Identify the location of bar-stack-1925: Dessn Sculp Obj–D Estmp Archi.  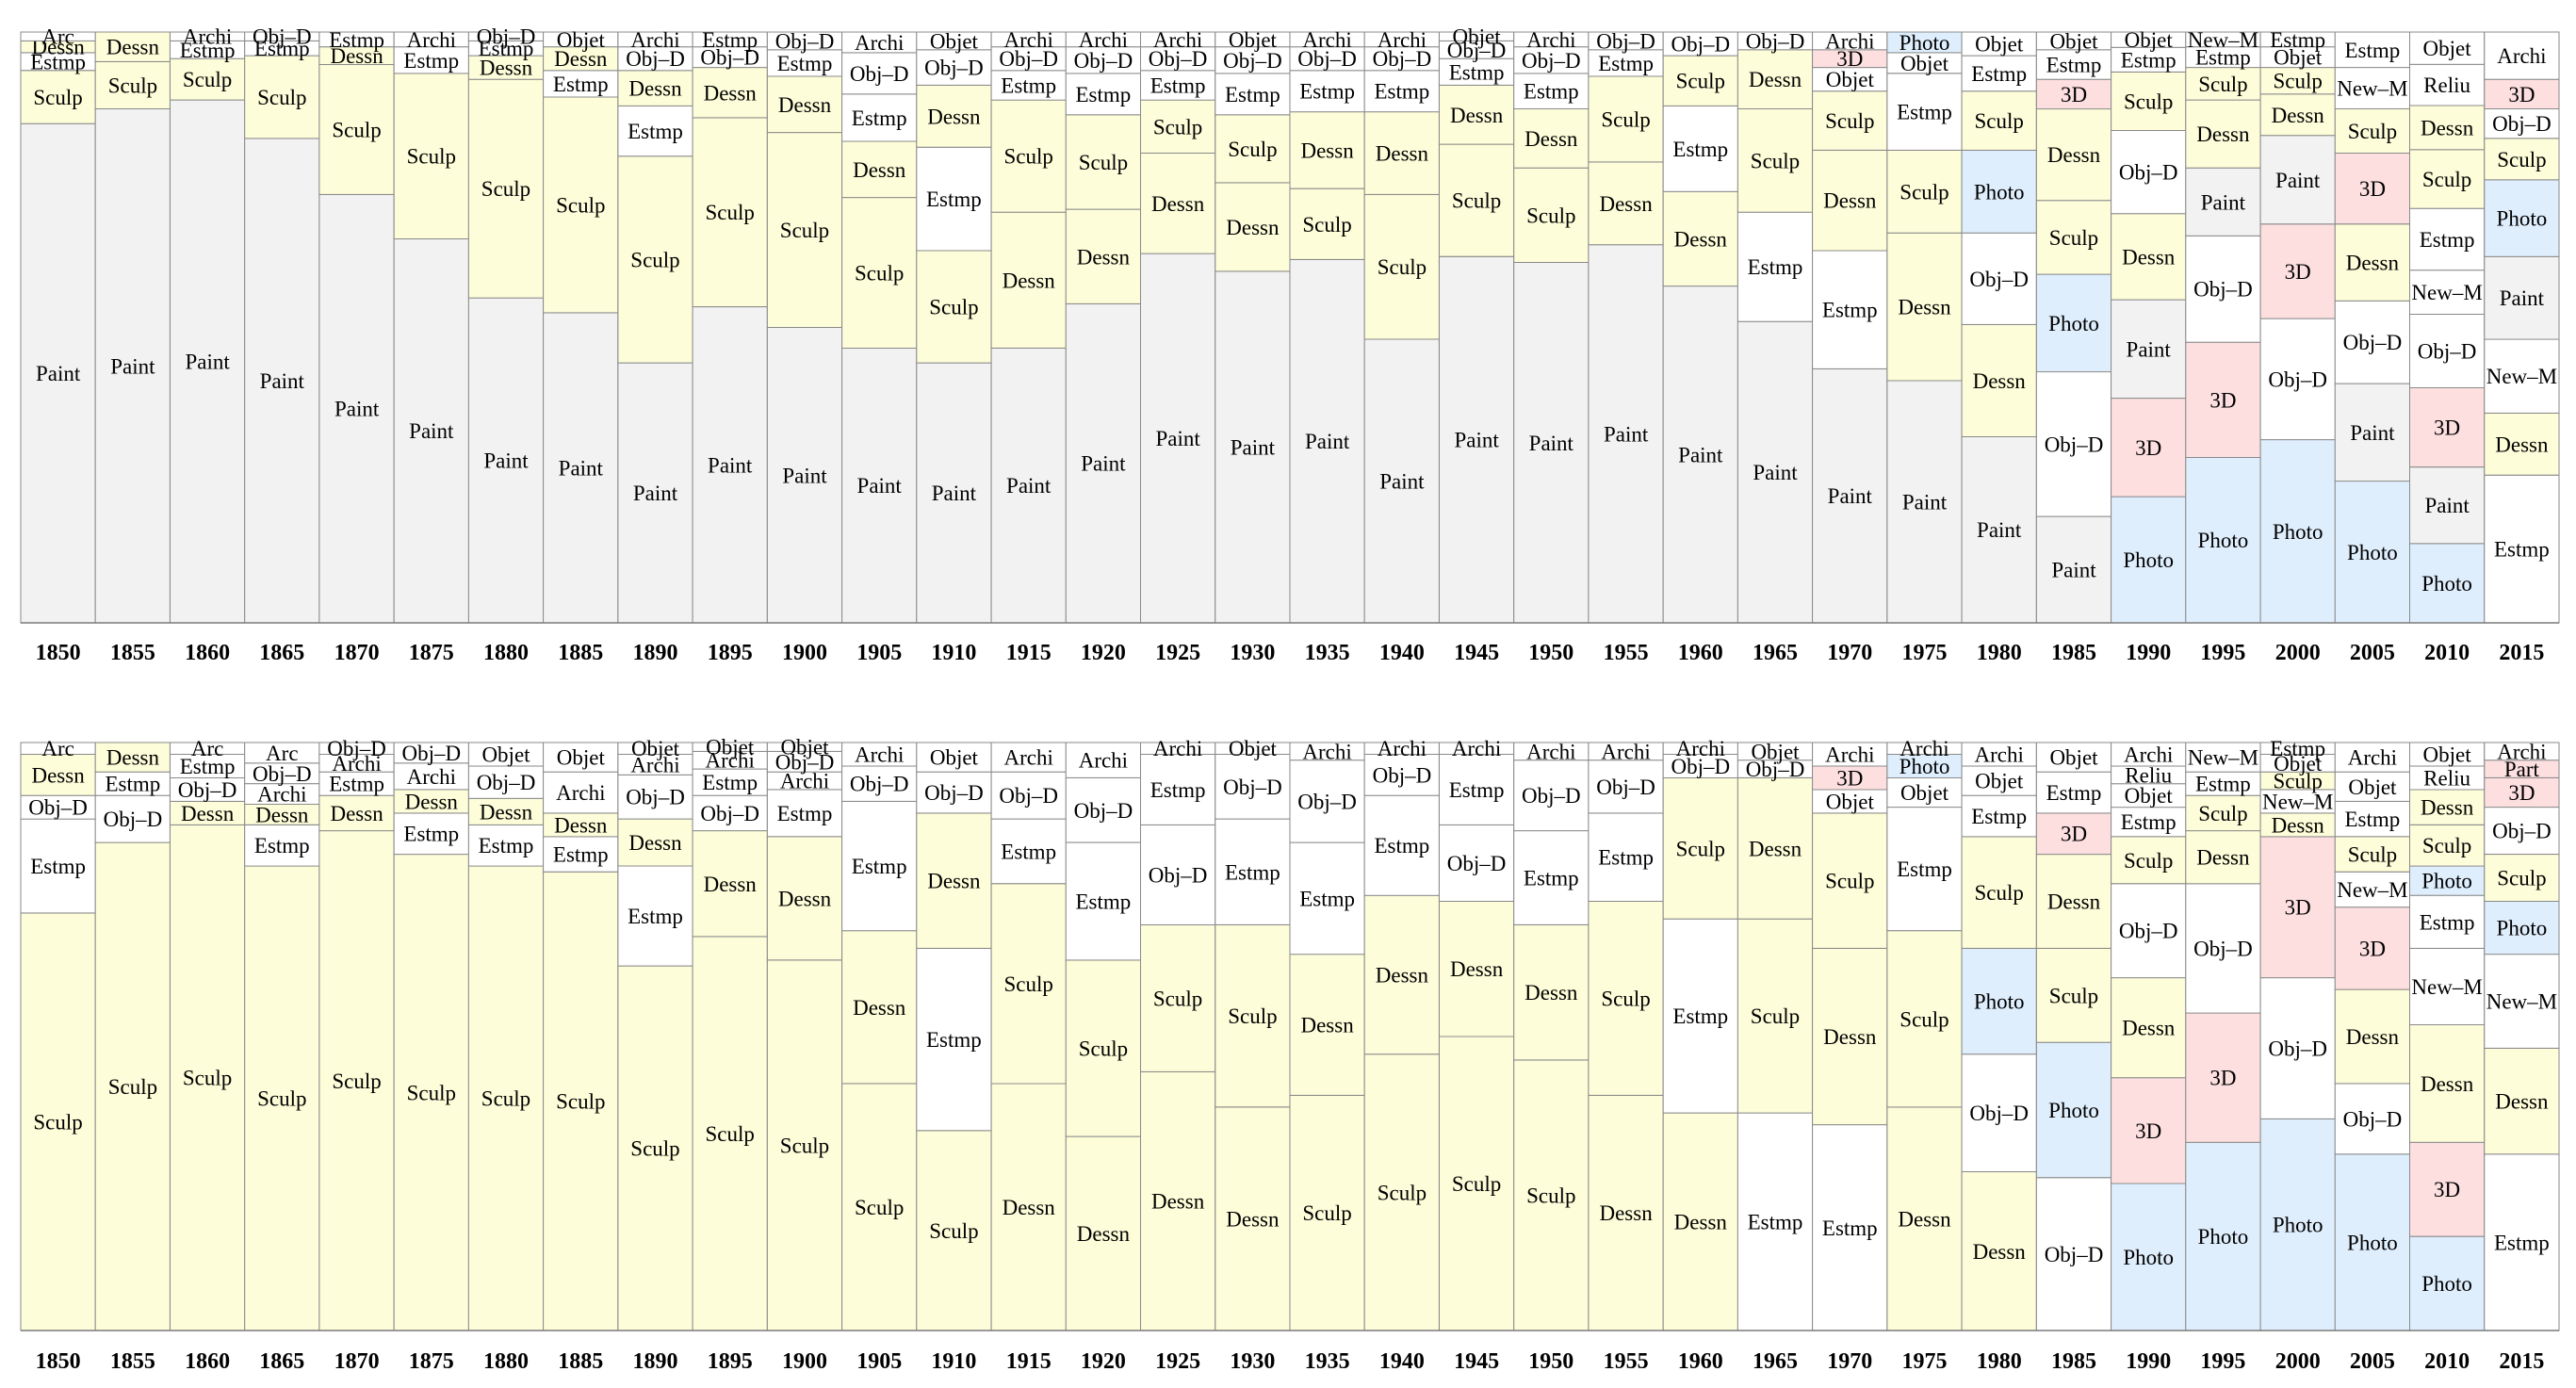
(1178, 1034).